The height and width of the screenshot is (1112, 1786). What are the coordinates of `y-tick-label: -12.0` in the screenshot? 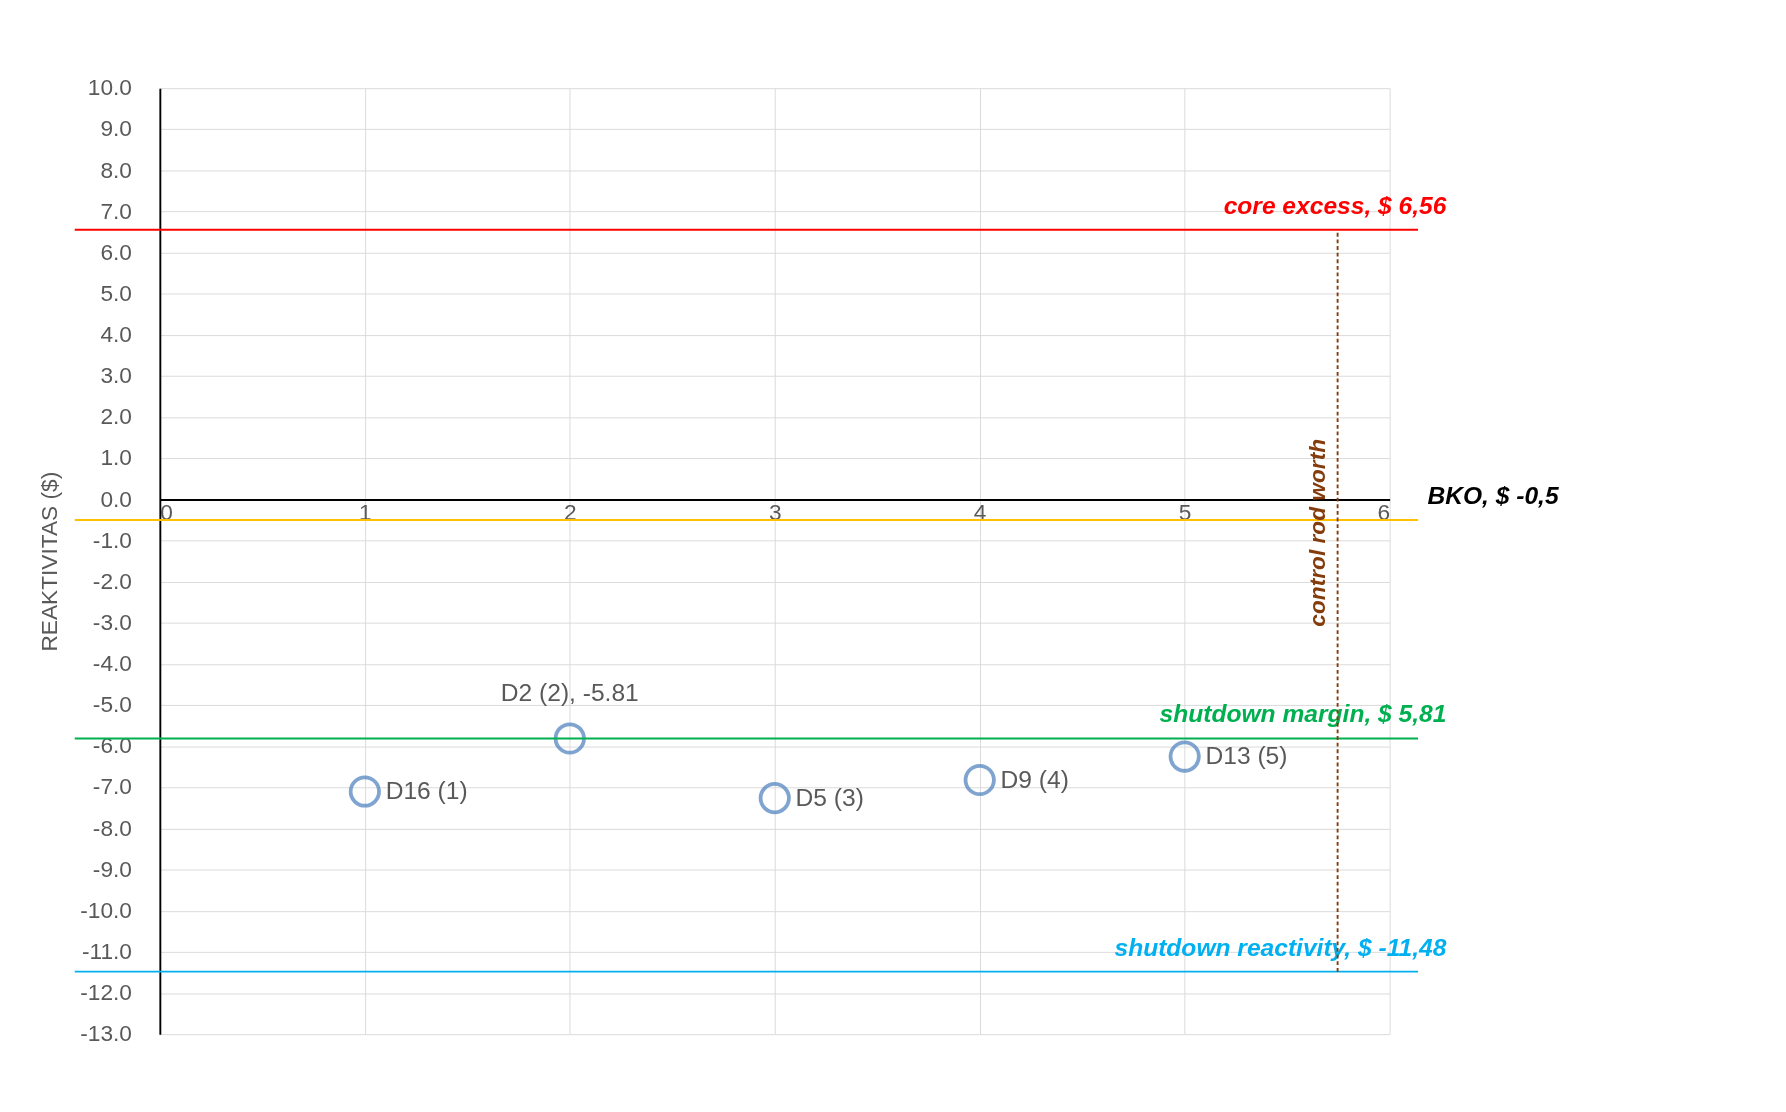 It's located at (106, 992).